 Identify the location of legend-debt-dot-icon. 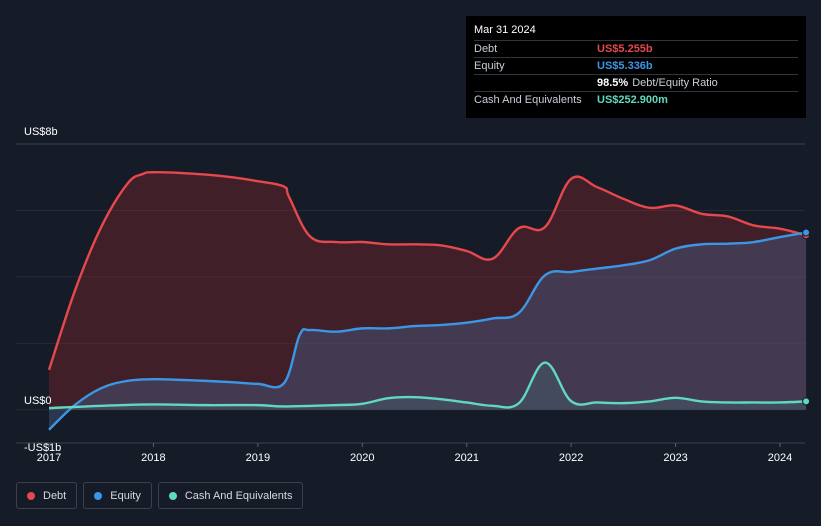
(31, 495).